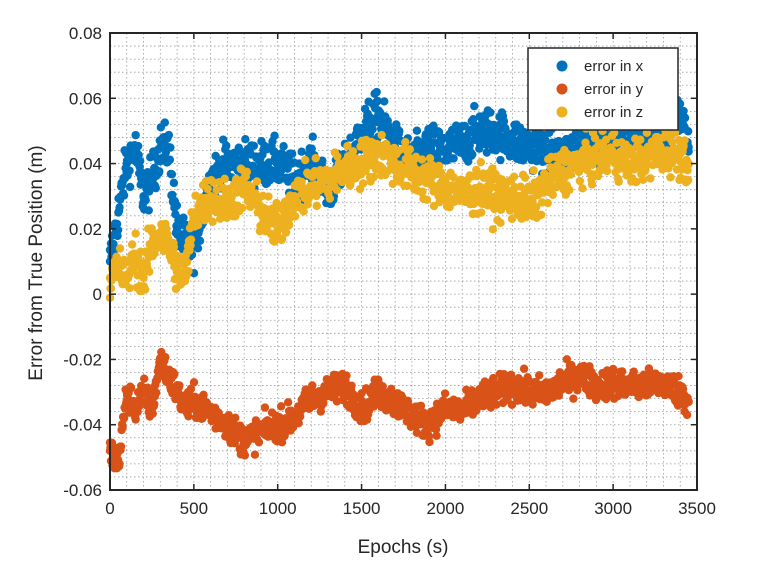 The height and width of the screenshot is (577, 757). I want to click on x-tick-label: 2500, so click(529, 508).